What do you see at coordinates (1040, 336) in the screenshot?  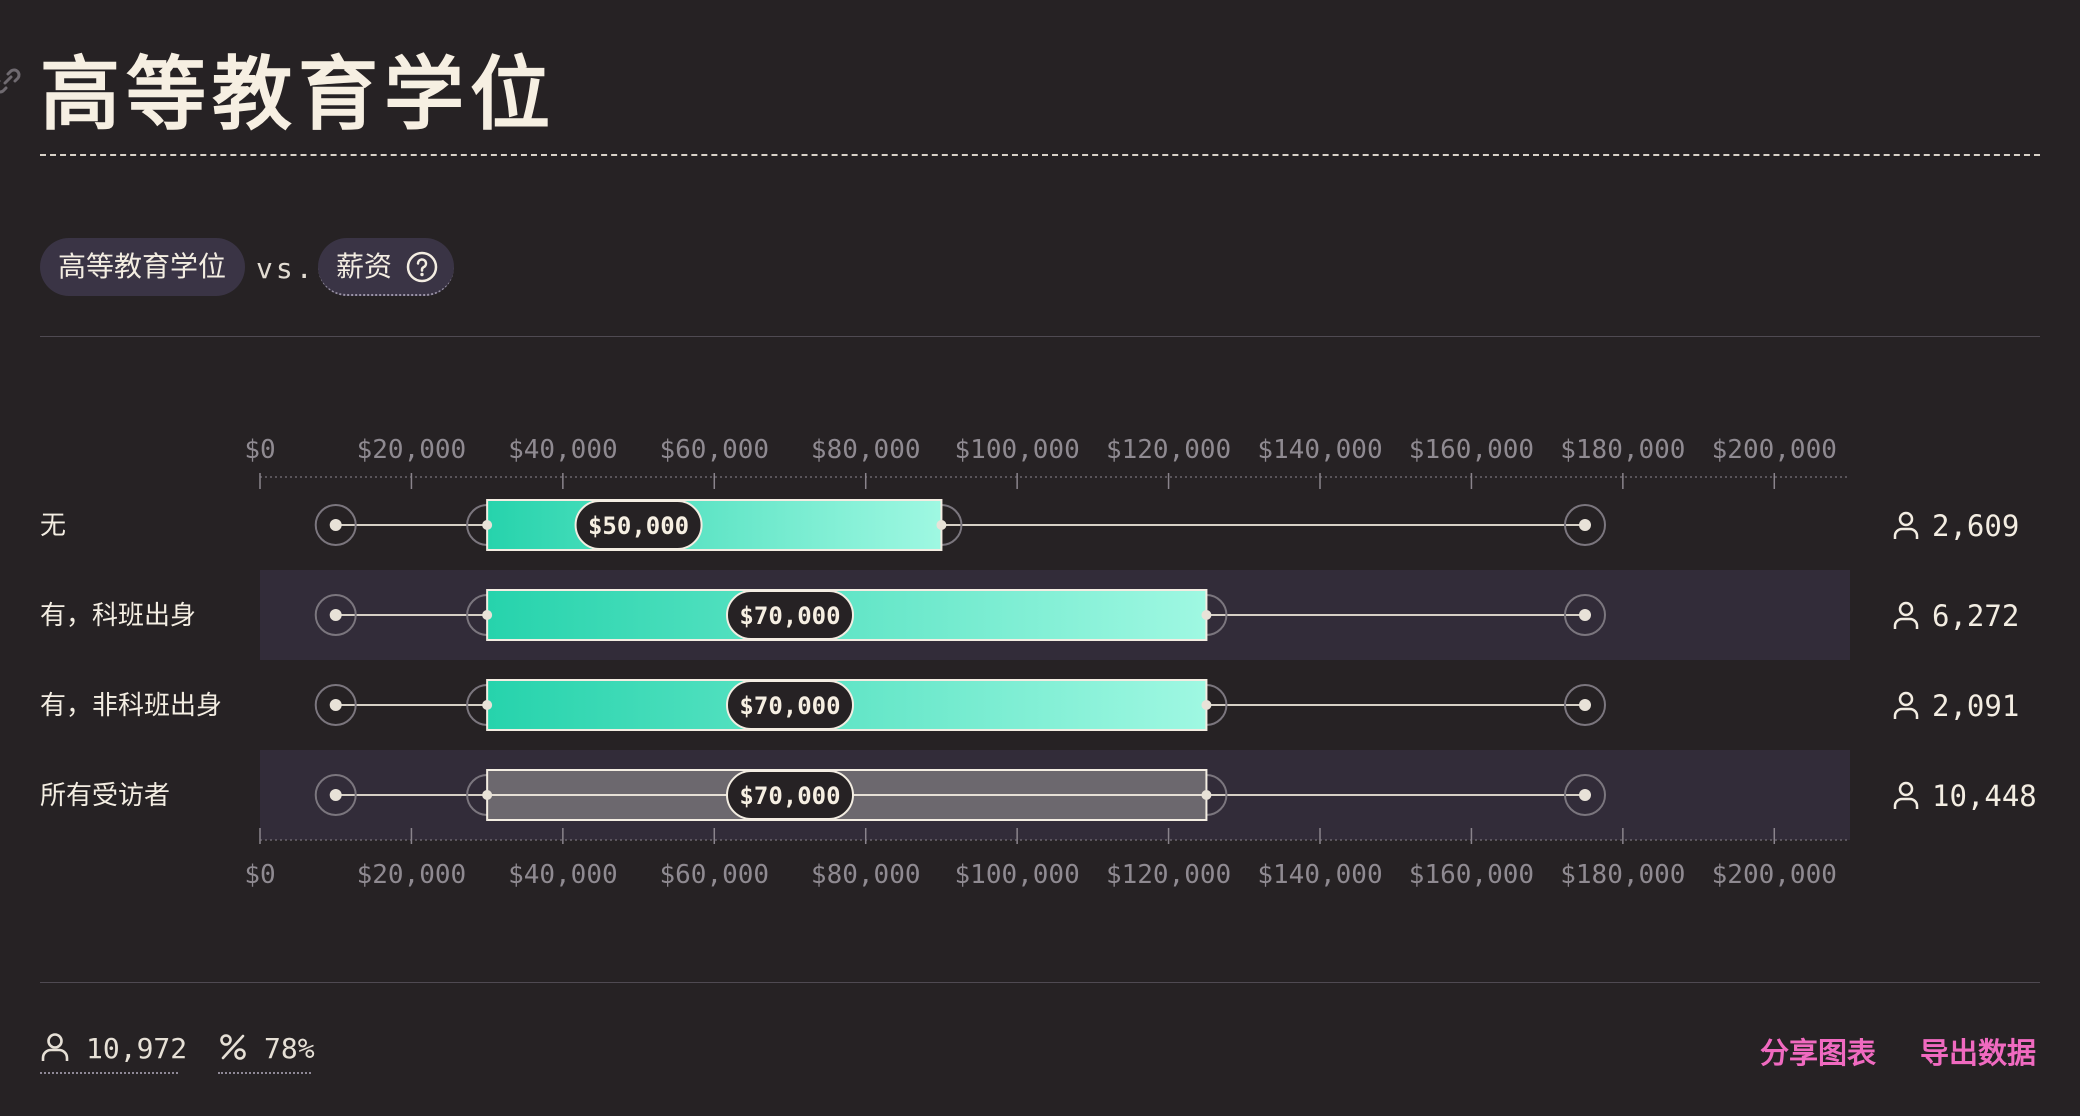 I see `section-divider` at bounding box center [1040, 336].